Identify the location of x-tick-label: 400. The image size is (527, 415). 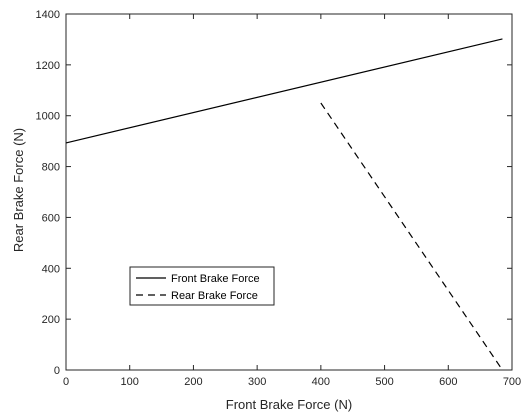
(321, 382).